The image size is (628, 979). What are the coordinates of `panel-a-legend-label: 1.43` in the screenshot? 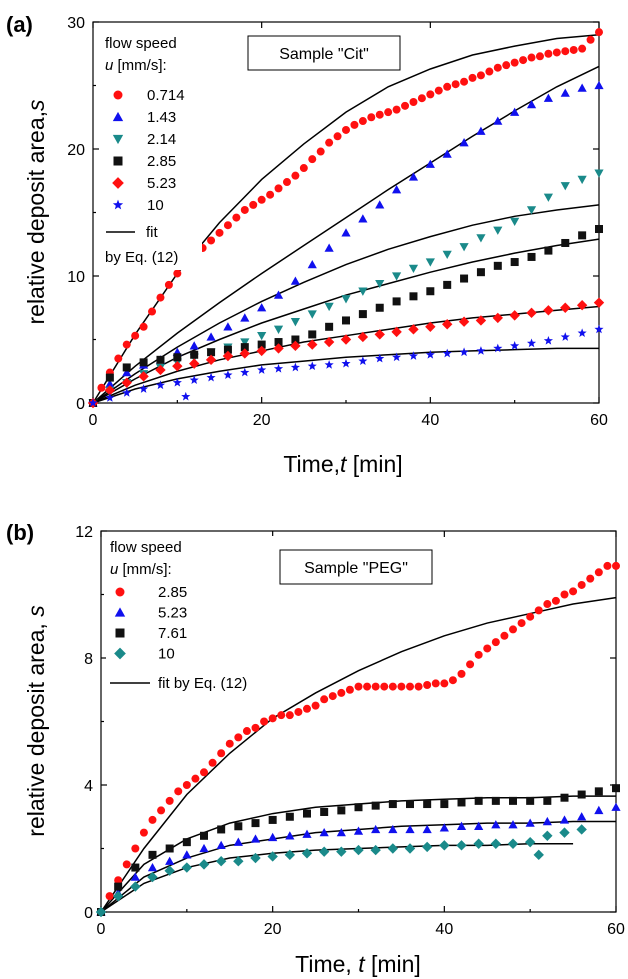 It's located at (161, 117).